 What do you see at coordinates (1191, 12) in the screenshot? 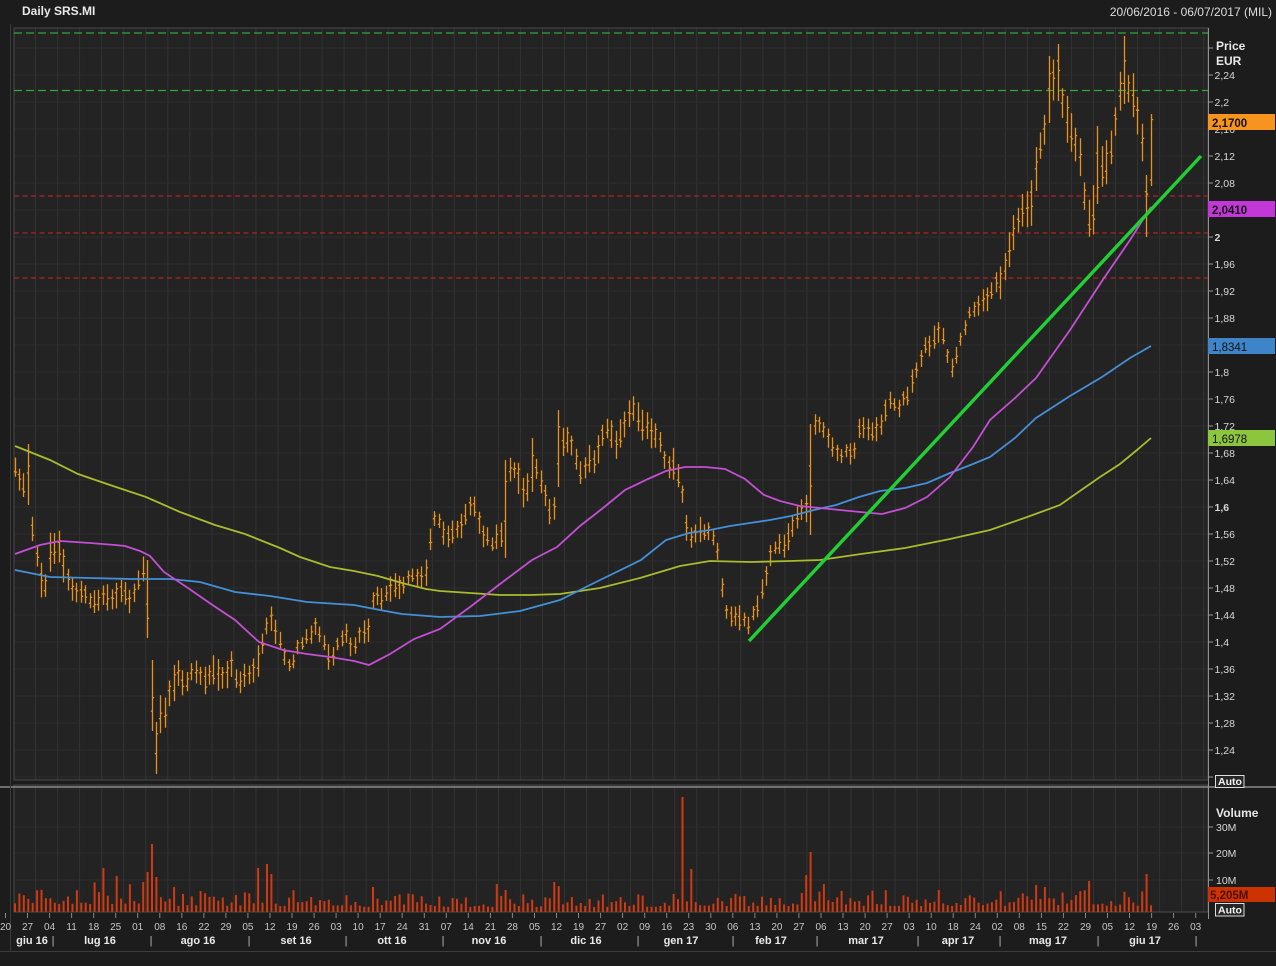
I see `svg-text: 20/06/2016 - 06/07/2017 (MIL)` at bounding box center [1191, 12].